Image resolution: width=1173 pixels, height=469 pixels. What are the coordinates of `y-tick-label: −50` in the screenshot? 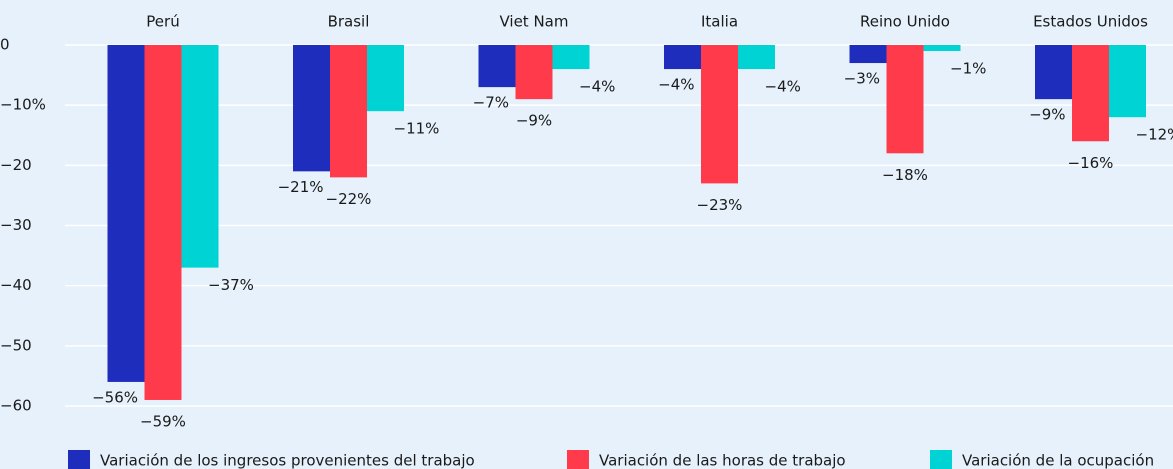 It's located at (16, 345).